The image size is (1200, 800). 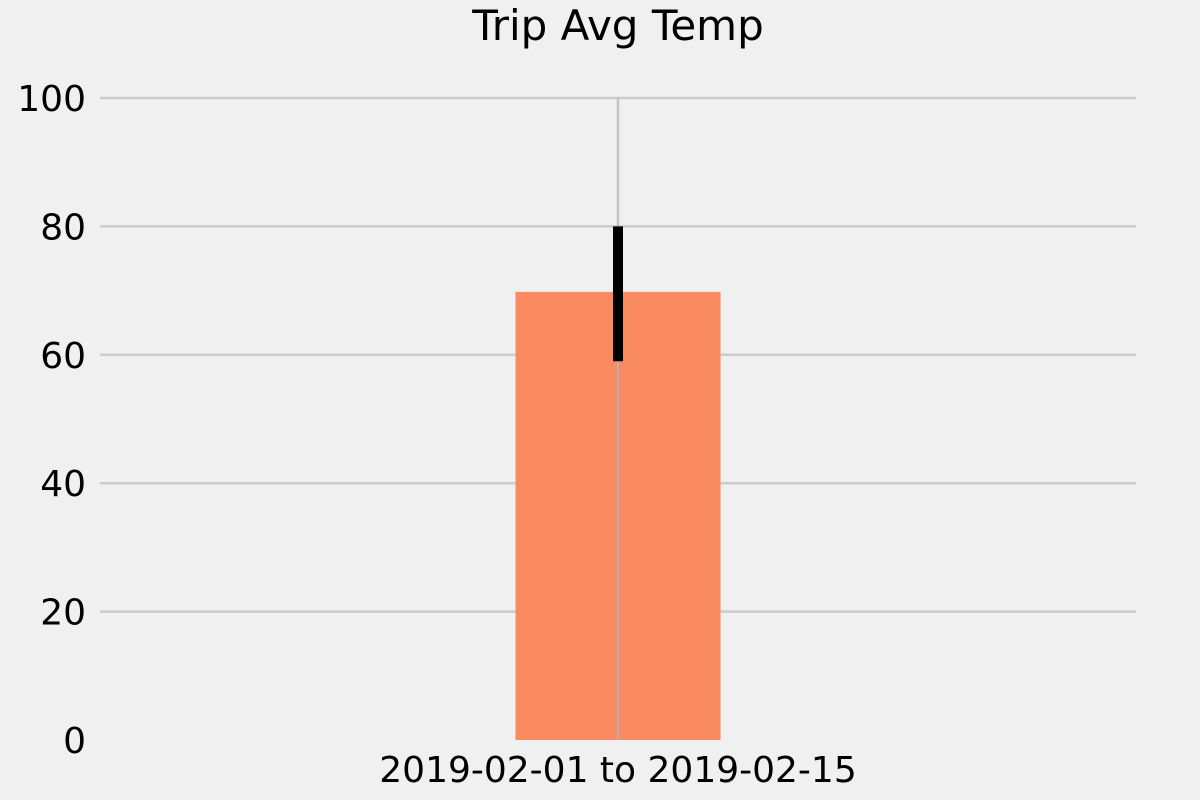 What do you see at coordinates (51, 420) in the screenshot?
I see `y-axis-tick-labels: 0 20 40 60 80 100` at bounding box center [51, 420].